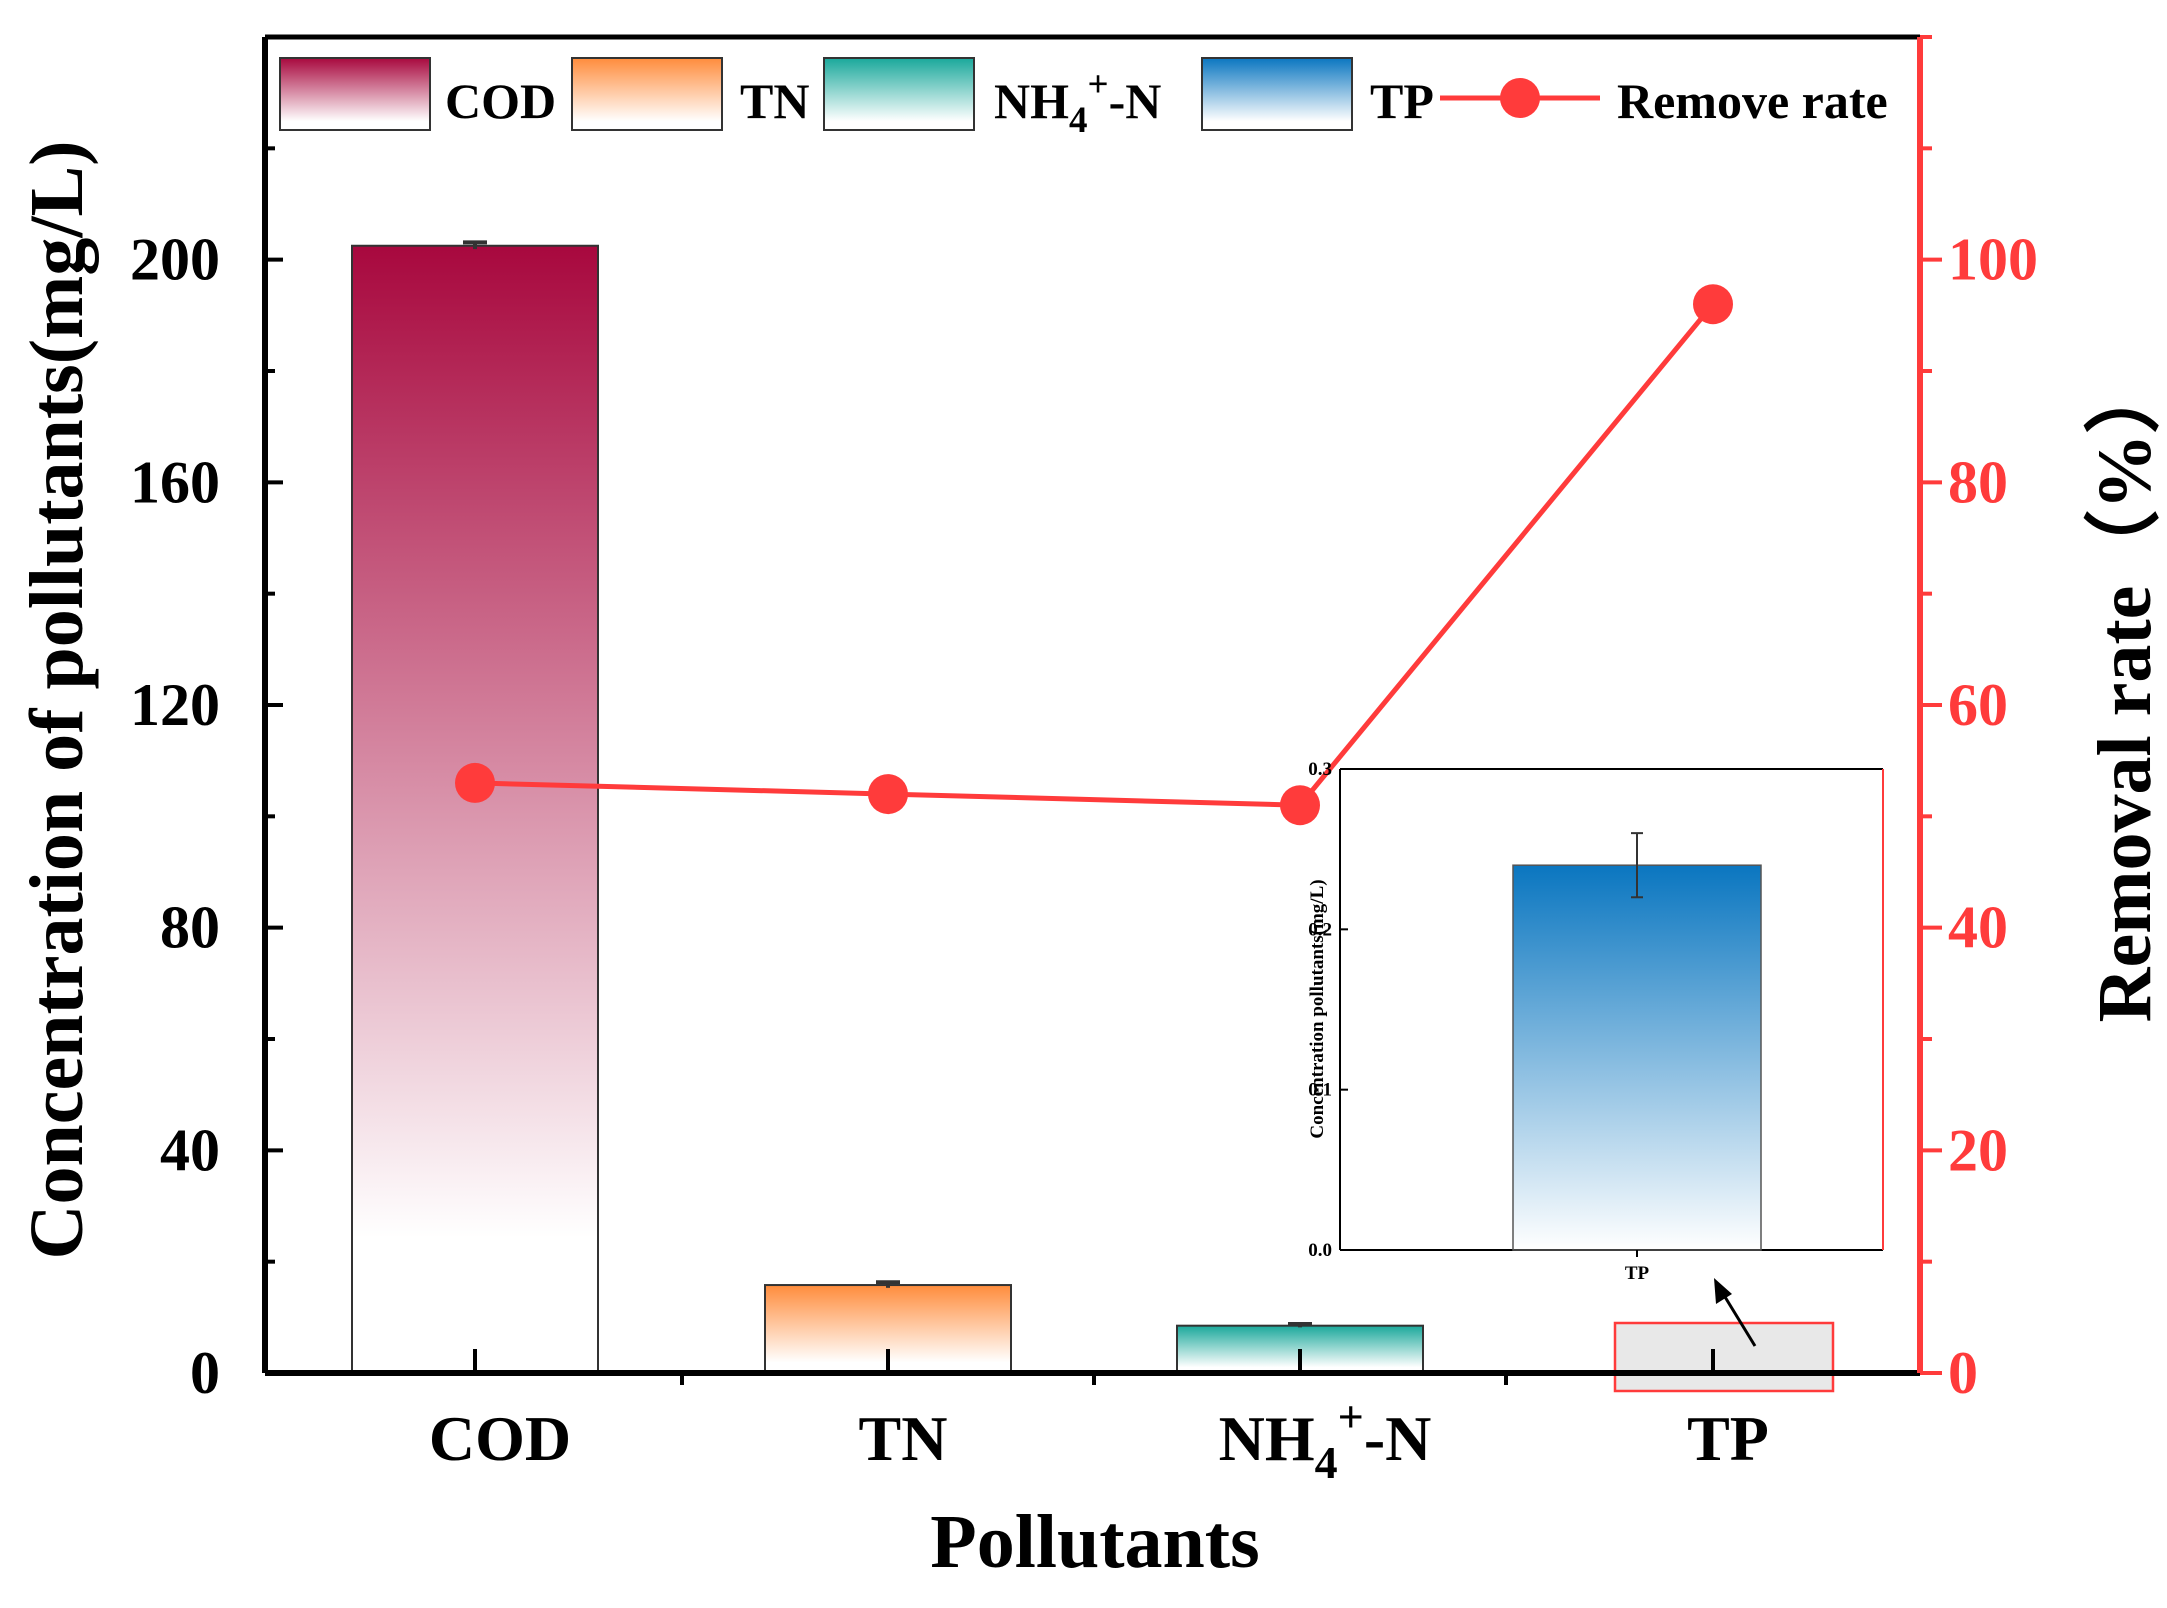 The image size is (2167, 1608). What do you see at coordinates (1520, 98) in the screenshot?
I see `legend-line-marker` at bounding box center [1520, 98].